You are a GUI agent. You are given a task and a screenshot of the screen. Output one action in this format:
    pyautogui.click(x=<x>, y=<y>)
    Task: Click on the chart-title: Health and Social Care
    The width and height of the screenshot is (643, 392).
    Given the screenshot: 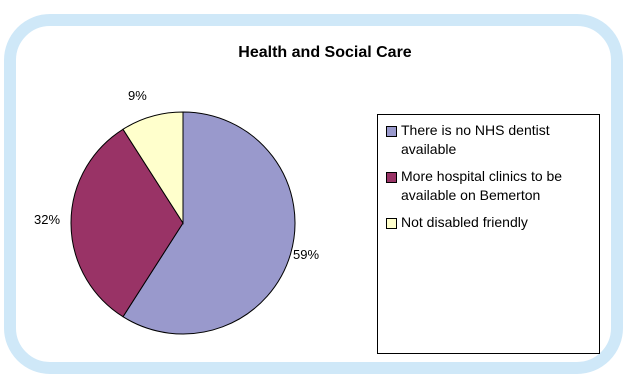 What is the action you would take?
    pyautogui.click(x=325, y=52)
    